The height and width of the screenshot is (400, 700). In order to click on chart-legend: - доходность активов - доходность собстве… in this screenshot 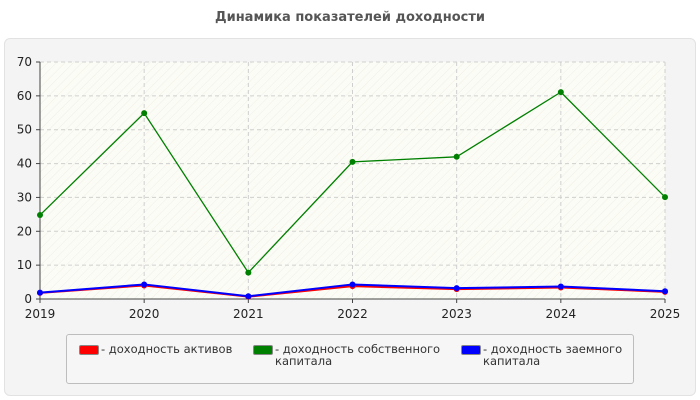, I will do `click(350, 359)`.